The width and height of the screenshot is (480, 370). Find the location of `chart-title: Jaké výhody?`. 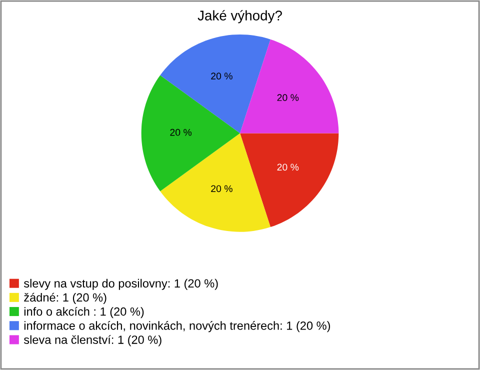

chart-title: Jaké výhody? is located at coordinates (240, 17).